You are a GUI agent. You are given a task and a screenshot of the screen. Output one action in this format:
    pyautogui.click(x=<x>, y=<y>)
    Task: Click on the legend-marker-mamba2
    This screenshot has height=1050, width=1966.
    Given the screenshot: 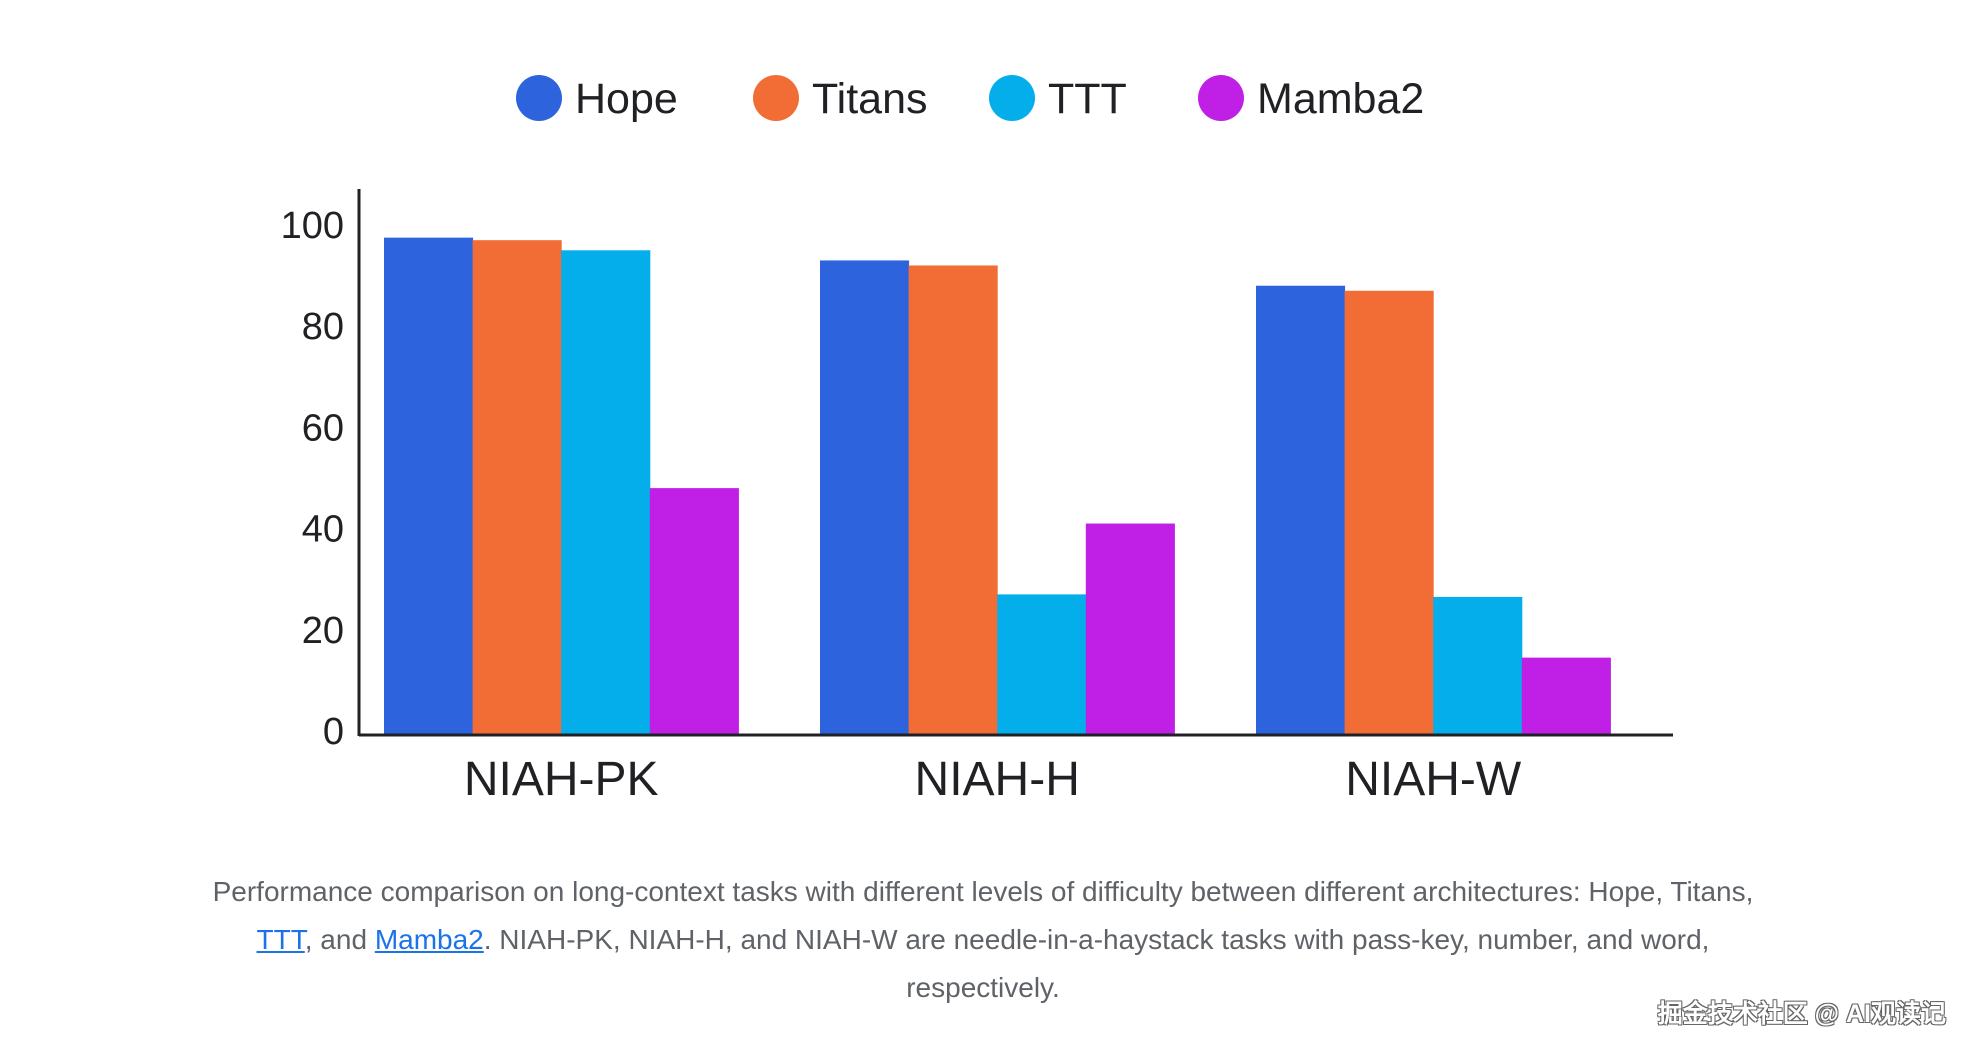 What is the action you would take?
    pyautogui.click(x=1221, y=98)
    